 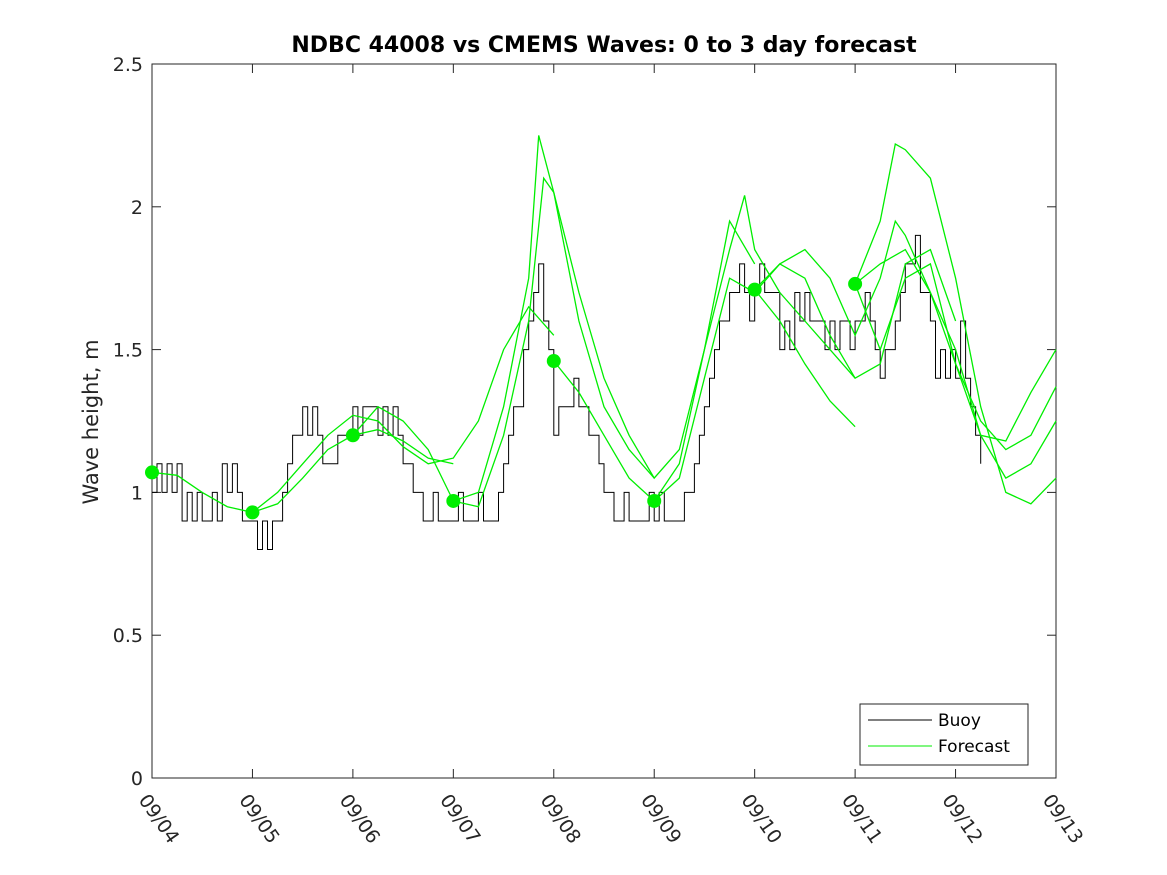 I want to click on y-axis-label: Wave height, m, so click(x=91, y=421).